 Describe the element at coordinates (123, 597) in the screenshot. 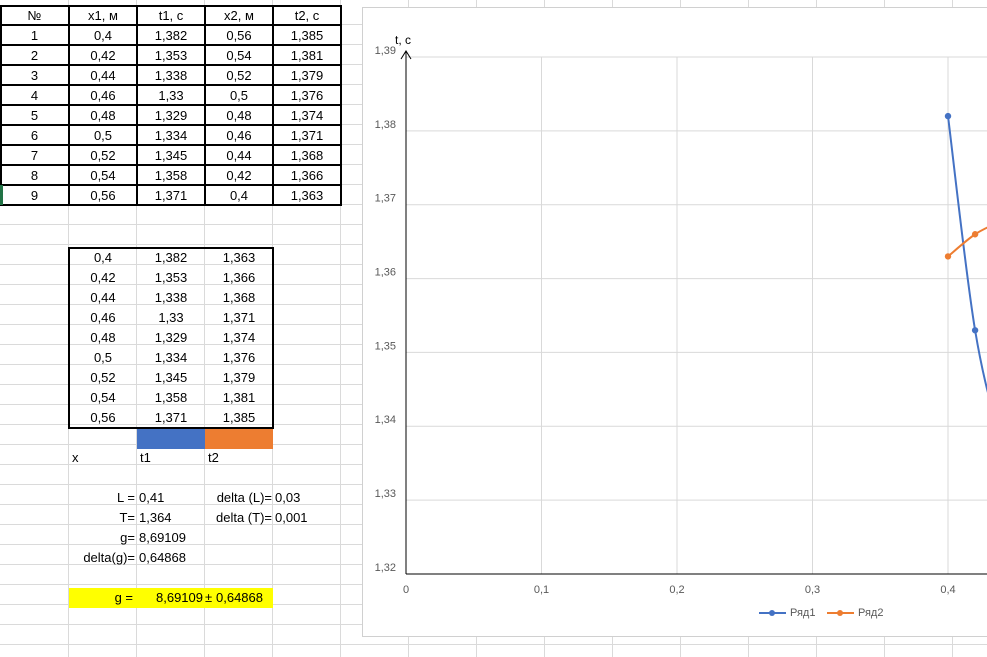

I see `final-label: g =` at that location.